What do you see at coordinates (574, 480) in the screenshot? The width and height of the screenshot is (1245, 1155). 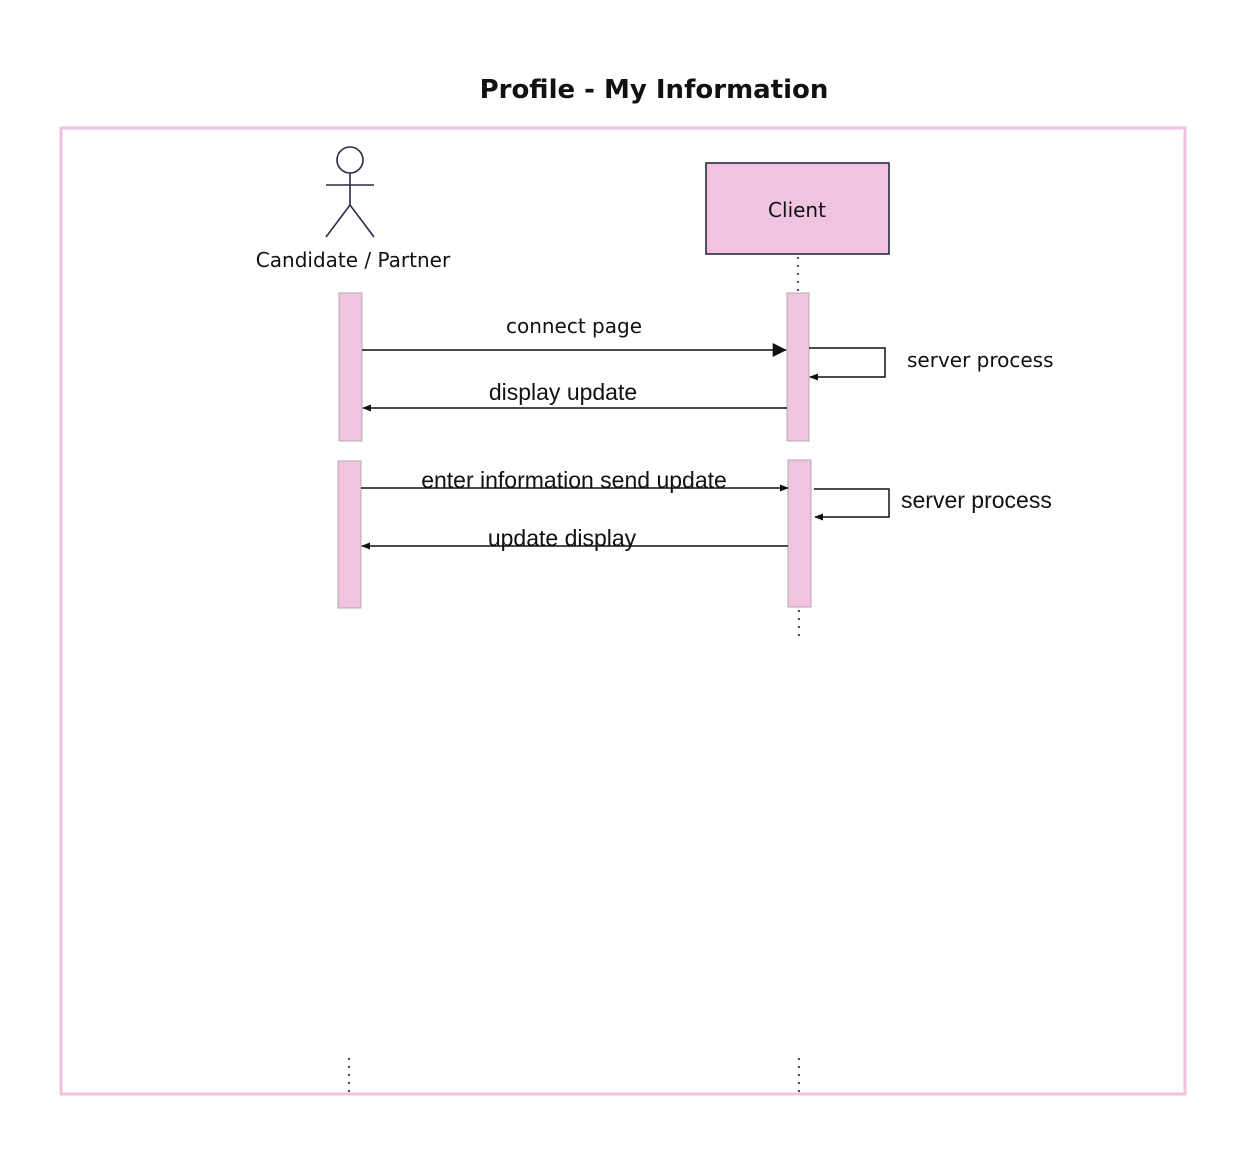 I see `message-label-enter-information: enter information send update` at bounding box center [574, 480].